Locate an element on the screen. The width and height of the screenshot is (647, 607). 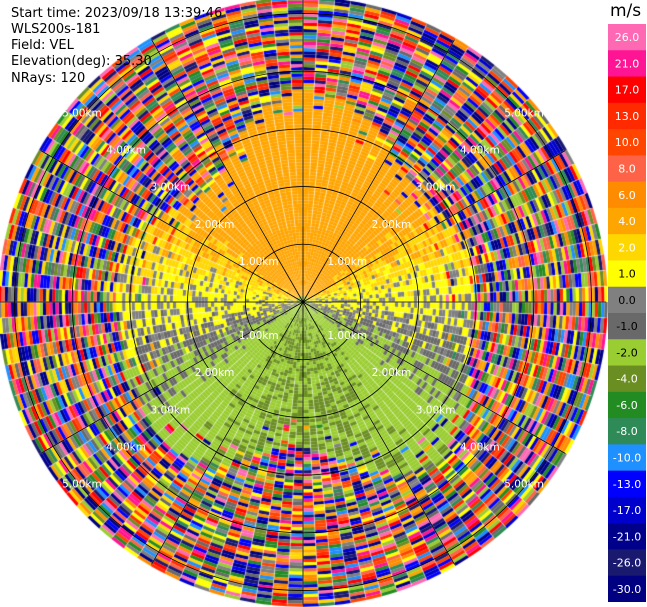
field-line: Field: VEL is located at coordinates (42, 45).